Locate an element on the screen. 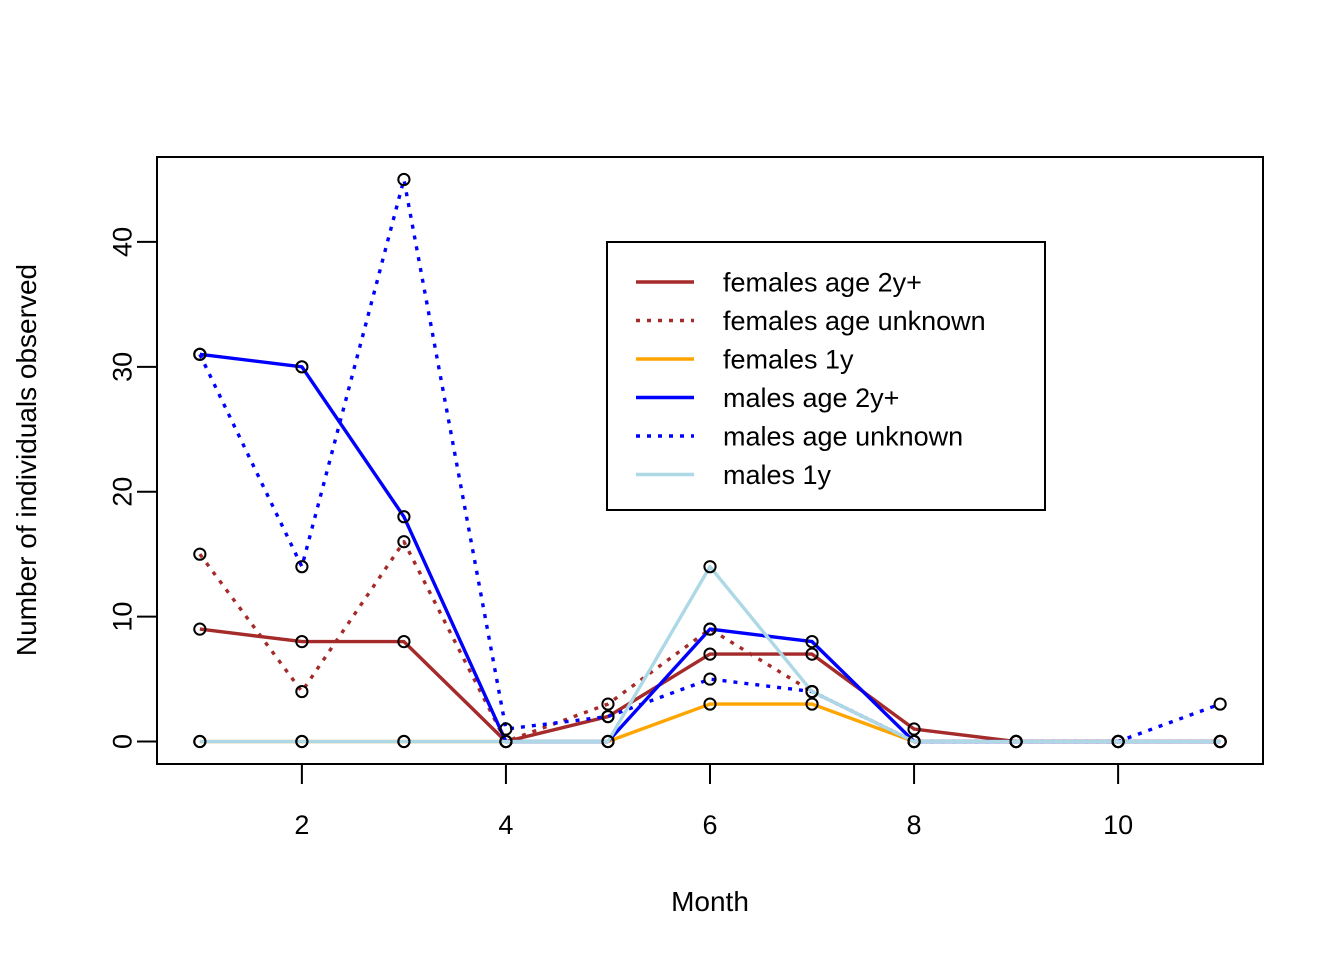 The height and width of the screenshot is (960, 1344). x-tick-label: 2 is located at coordinates (301, 825).